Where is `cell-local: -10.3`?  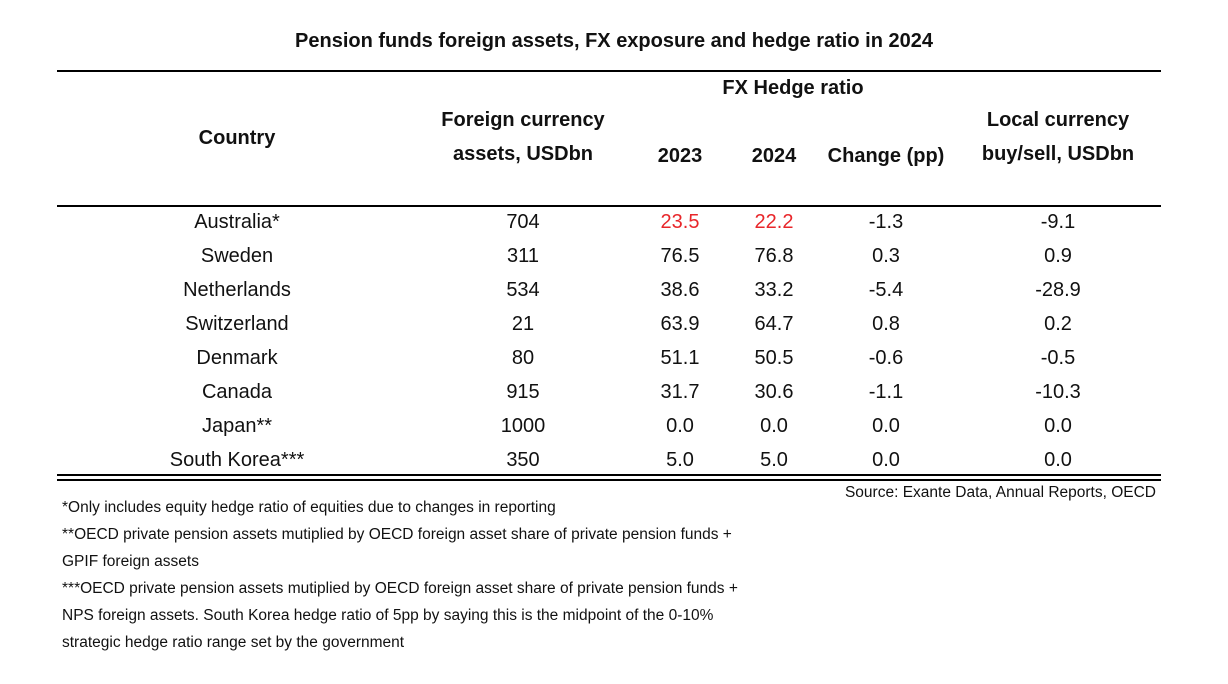
cell-local: -10.3 is located at coordinates (1058, 392).